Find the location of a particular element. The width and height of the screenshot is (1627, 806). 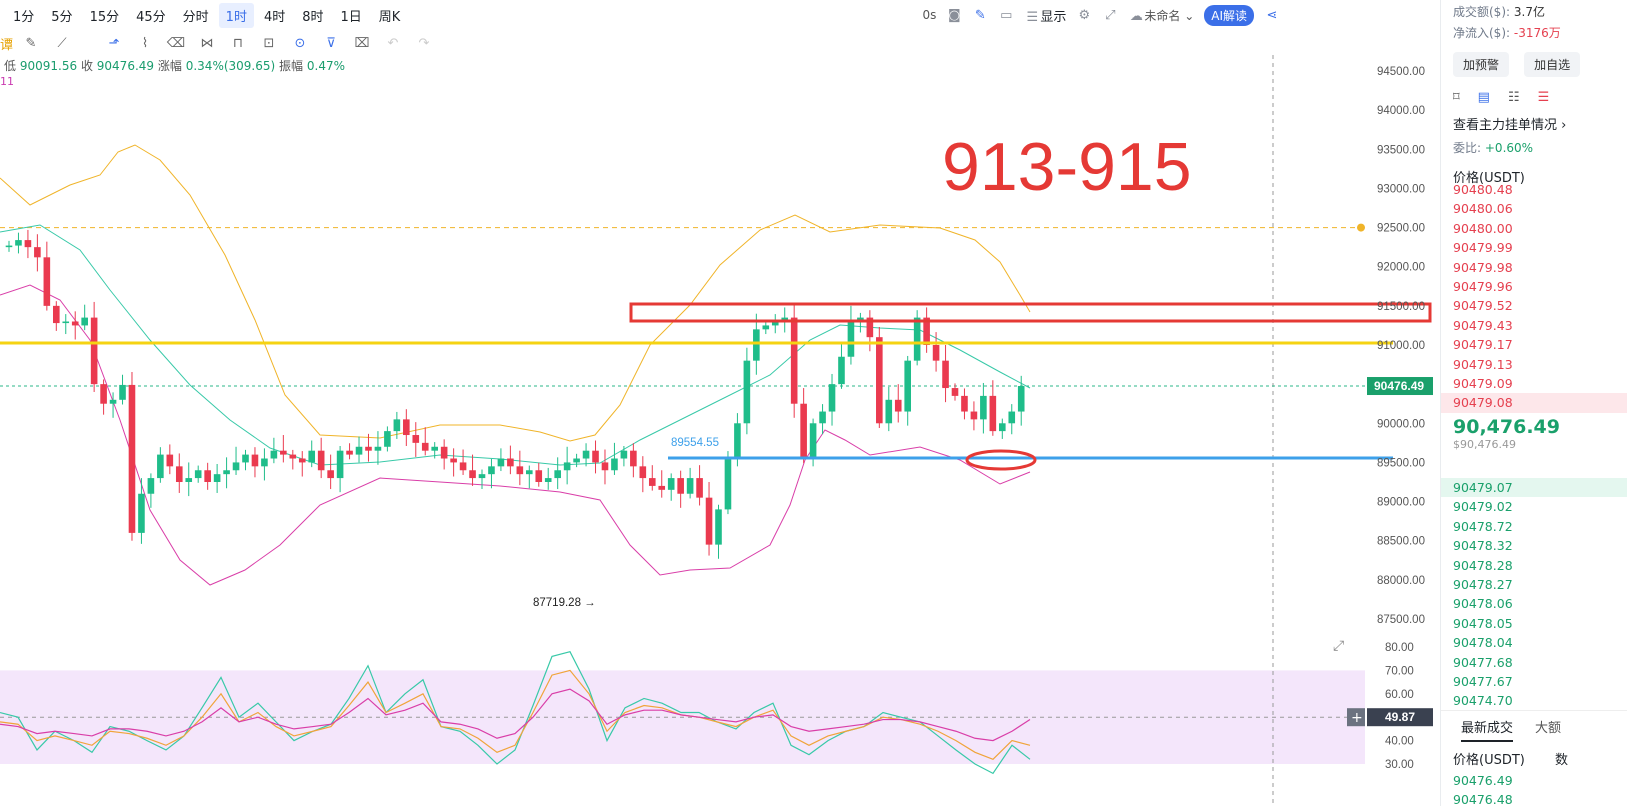

bid-row: 90479.02 is located at coordinates (1483, 507).